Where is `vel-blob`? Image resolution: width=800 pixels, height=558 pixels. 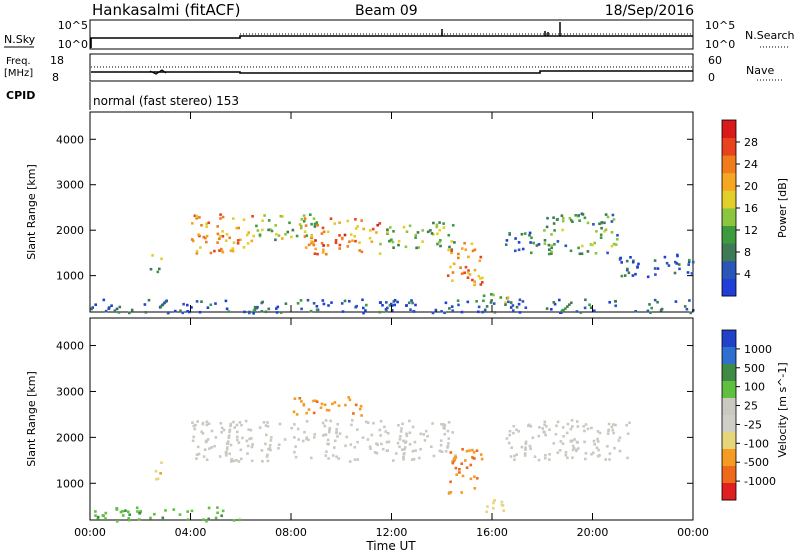 vel-blob is located at coordinates (495, 506).